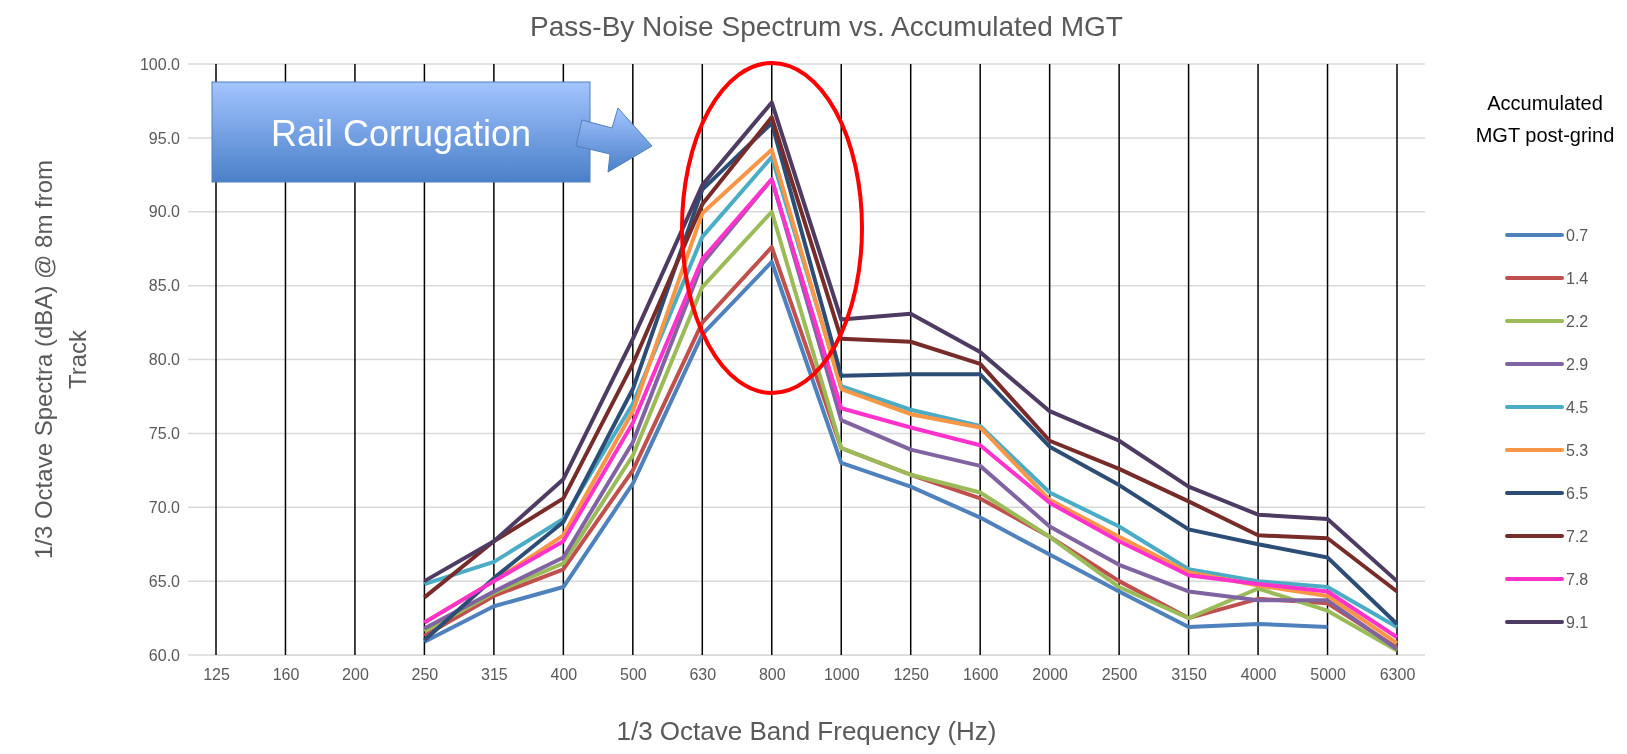 The height and width of the screenshot is (754, 1627). What do you see at coordinates (164, 138) in the screenshot?
I see `y-tick-label: 95.0` at bounding box center [164, 138].